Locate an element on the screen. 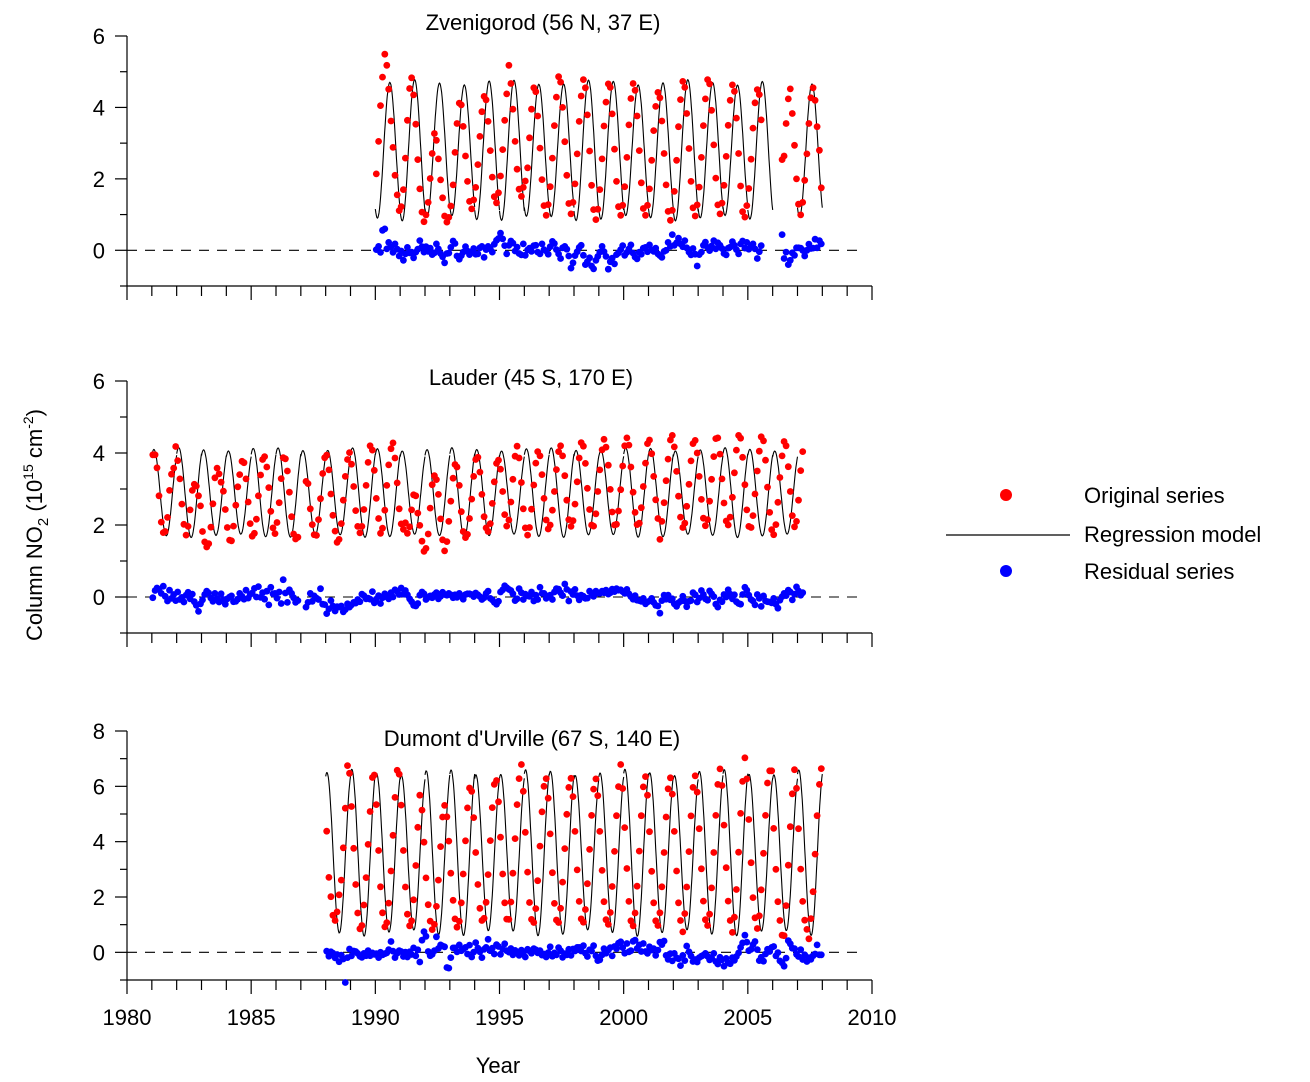 The width and height of the screenshot is (1310, 1082). panel-title: Dumont d'Urville (67 S, 140 E) is located at coordinates (532, 738).